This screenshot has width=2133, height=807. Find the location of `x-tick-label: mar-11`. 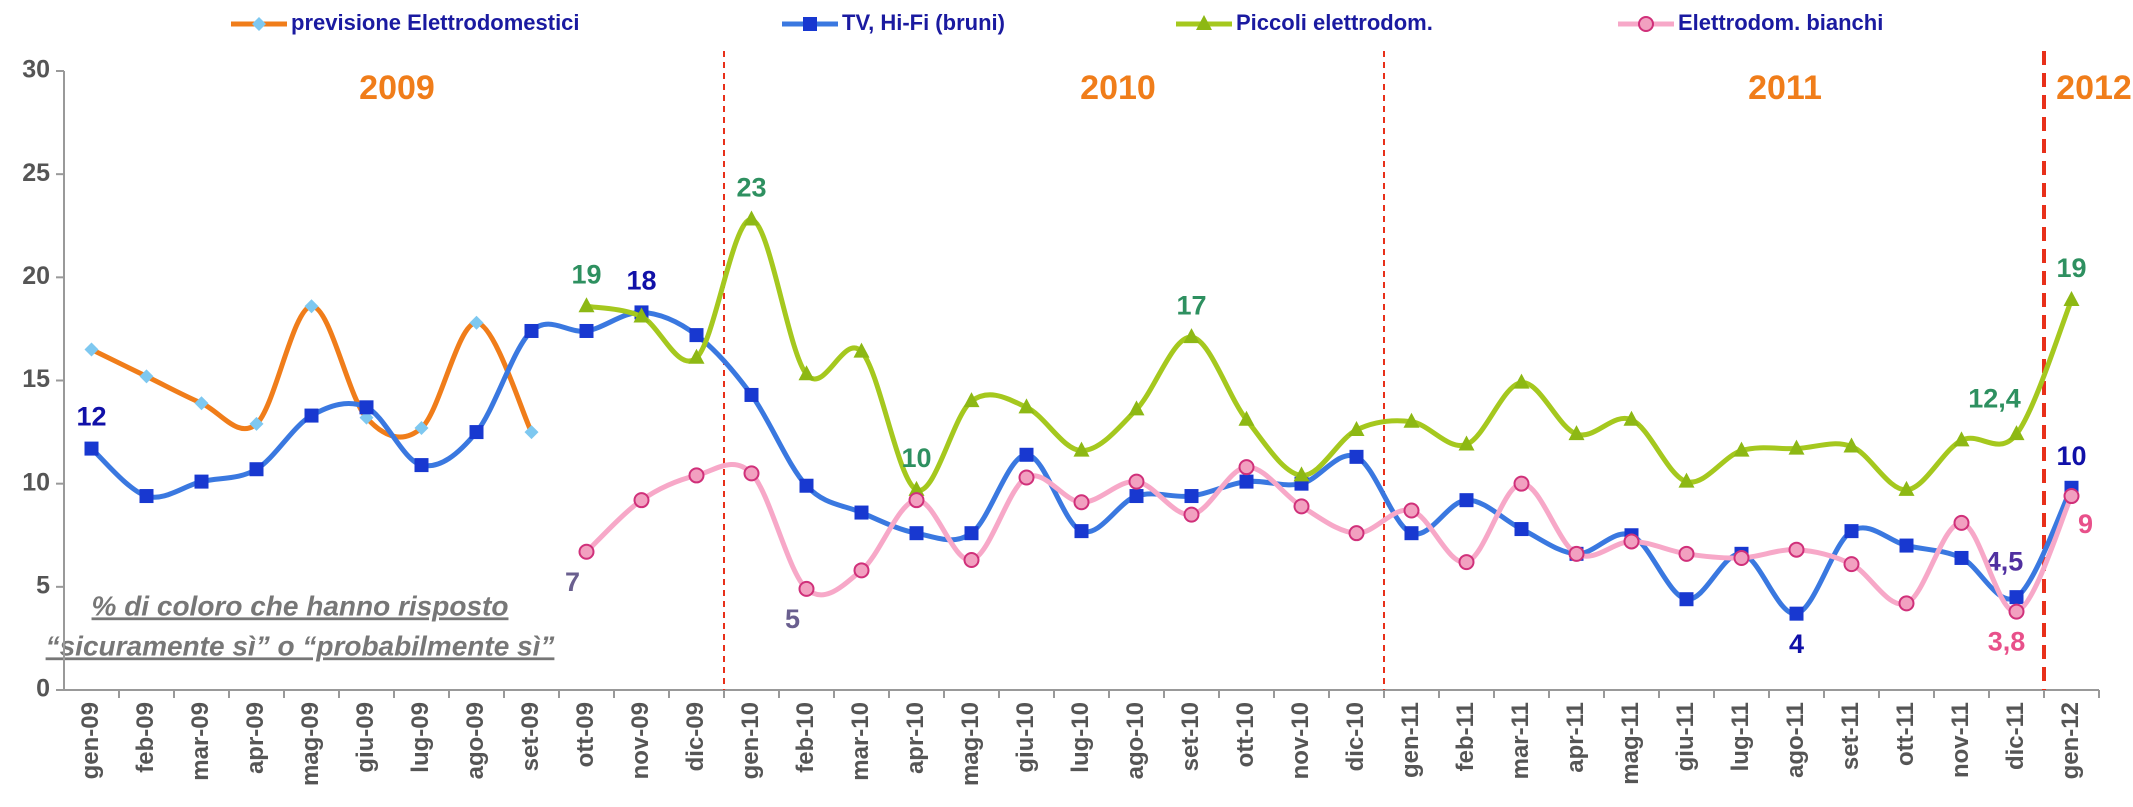

x-tick-label: mar-11 is located at coordinates (1520, 740).